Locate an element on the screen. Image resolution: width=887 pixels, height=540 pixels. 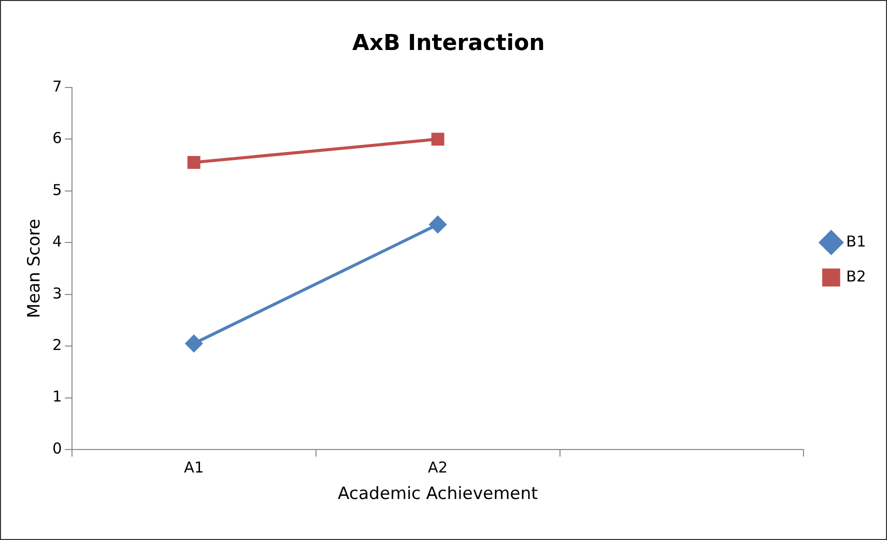
y-tick-label: 0 is located at coordinates (57, 448).